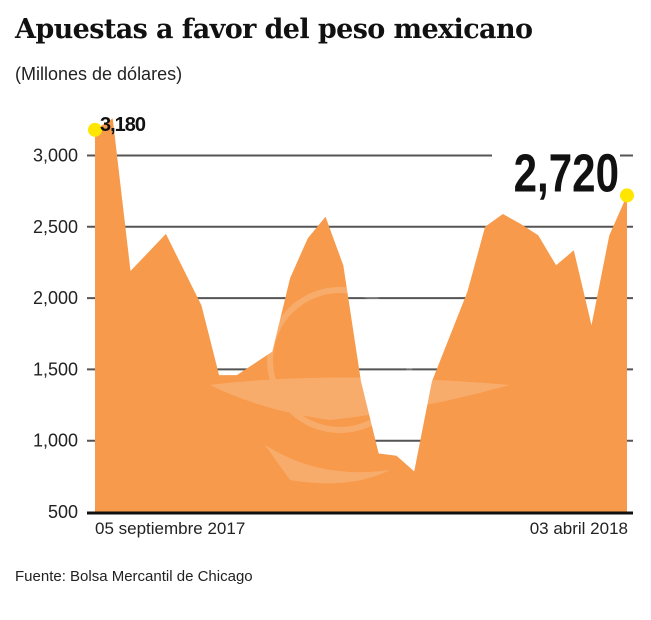 The image size is (651, 620). What do you see at coordinates (55, 369) in the screenshot?
I see `y-tick-label: 1,500` at bounding box center [55, 369].